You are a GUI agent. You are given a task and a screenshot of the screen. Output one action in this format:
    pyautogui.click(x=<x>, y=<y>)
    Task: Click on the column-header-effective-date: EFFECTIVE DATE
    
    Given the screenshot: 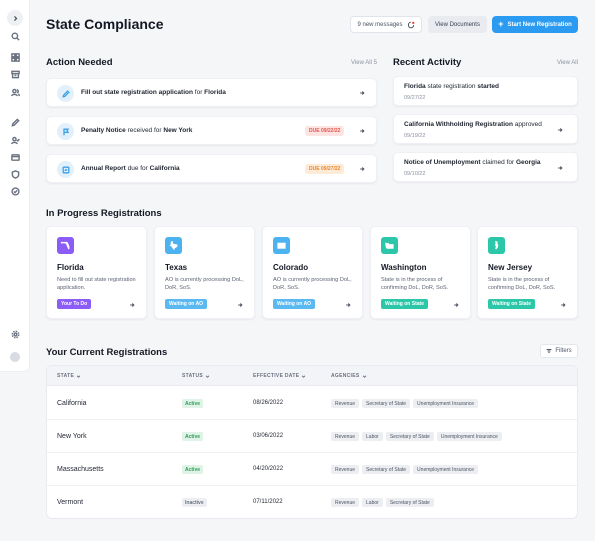 What is the action you would take?
    pyautogui.click(x=279, y=376)
    